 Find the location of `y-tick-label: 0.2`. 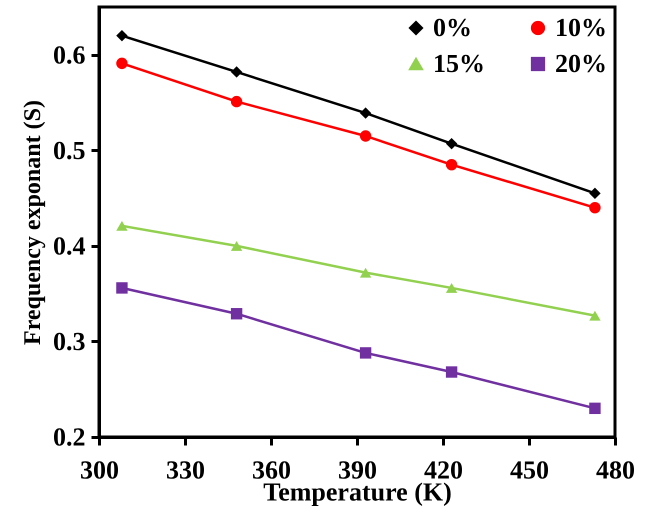

y-tick-label: 0.2 is located at coordinates (69, 437).